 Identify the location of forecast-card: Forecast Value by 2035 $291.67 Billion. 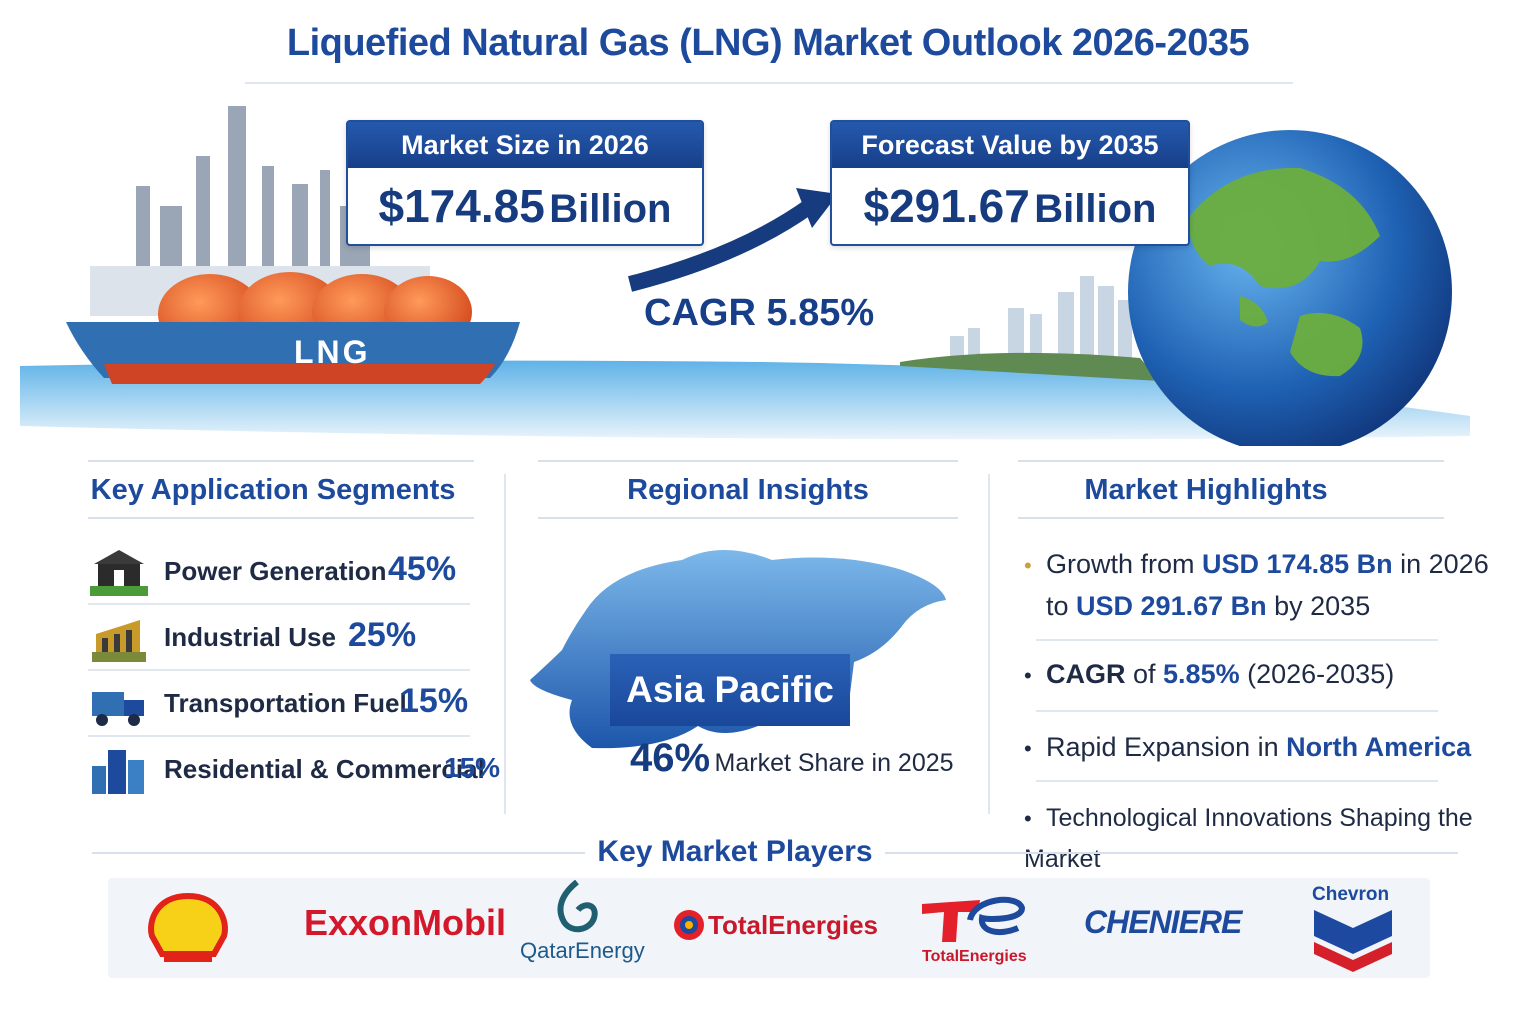
(1010, 183).